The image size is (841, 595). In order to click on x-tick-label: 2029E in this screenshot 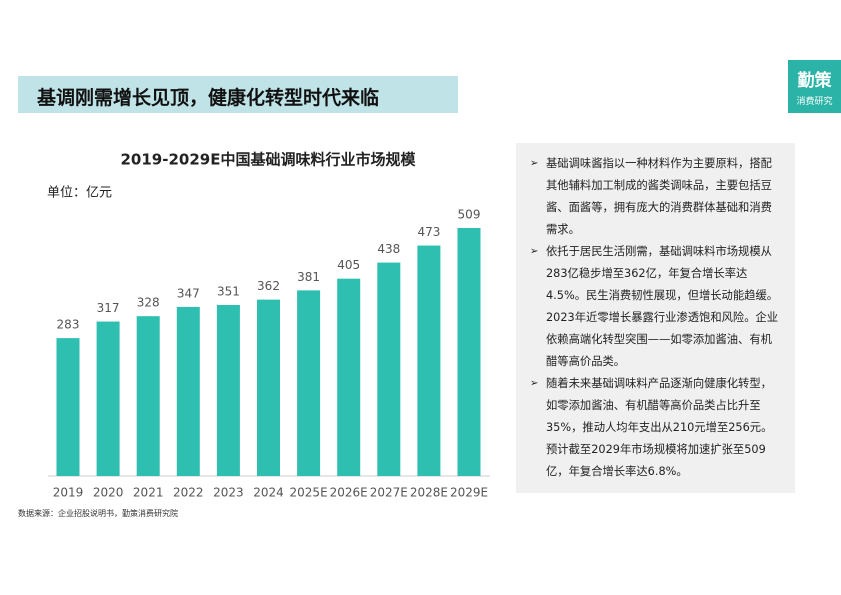, I will do `click(469, 493)`.